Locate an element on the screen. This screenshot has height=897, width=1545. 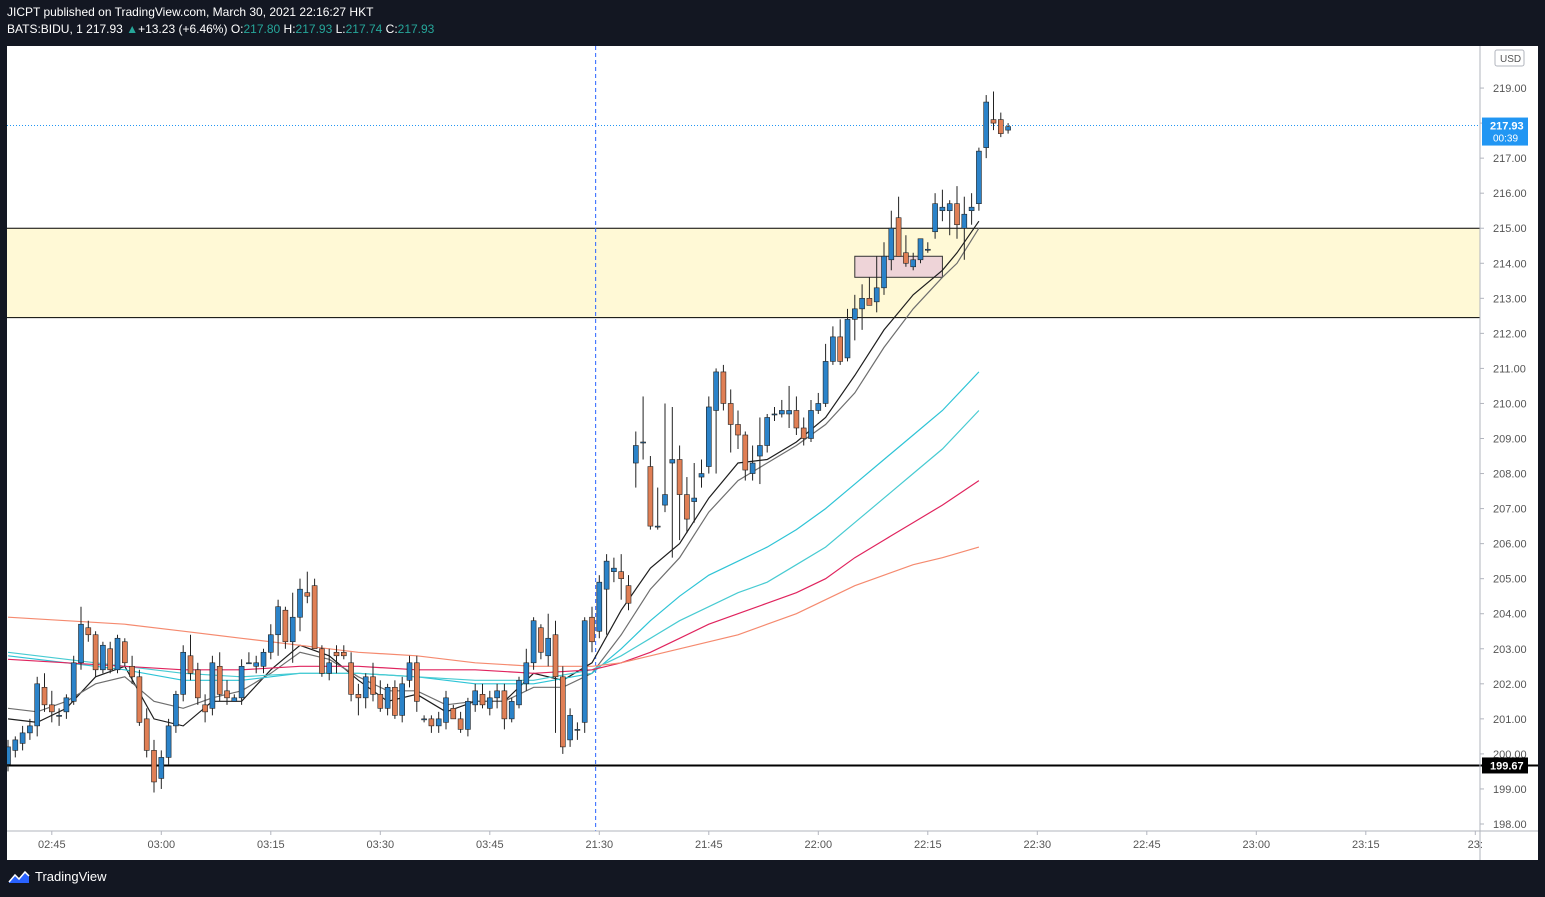
currency-box is located at coordinates (1509, 58).